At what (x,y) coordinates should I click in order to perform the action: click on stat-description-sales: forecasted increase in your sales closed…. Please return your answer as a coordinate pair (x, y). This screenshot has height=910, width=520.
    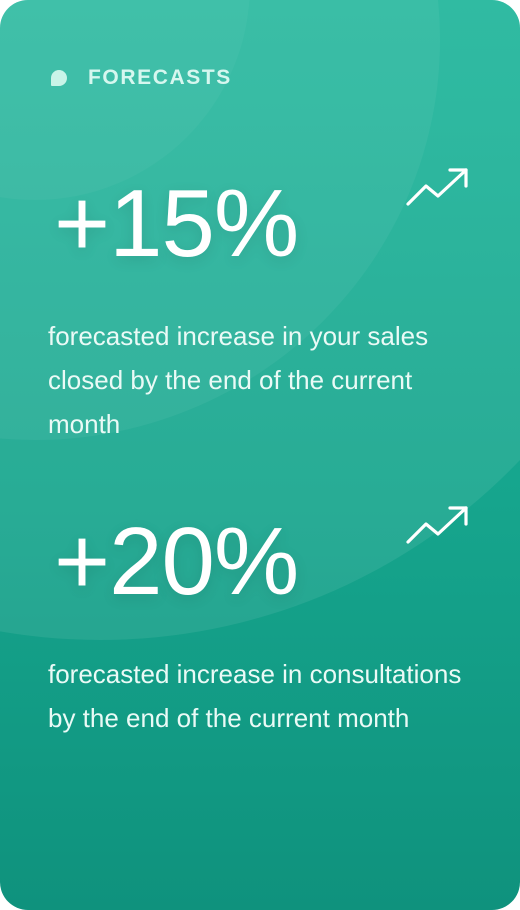
    Looking at the image, I should click on (238, 380).